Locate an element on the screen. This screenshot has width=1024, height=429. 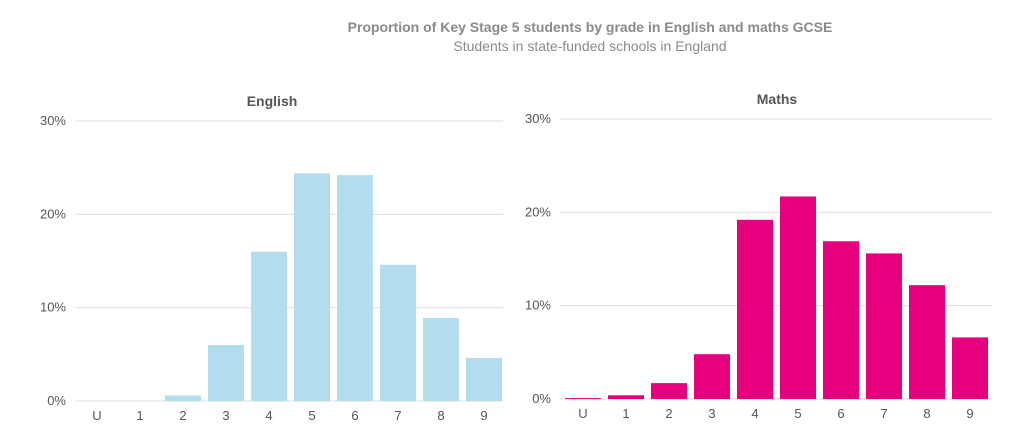
english-y-tick-label: 20% is located at coordinates (53, 213).